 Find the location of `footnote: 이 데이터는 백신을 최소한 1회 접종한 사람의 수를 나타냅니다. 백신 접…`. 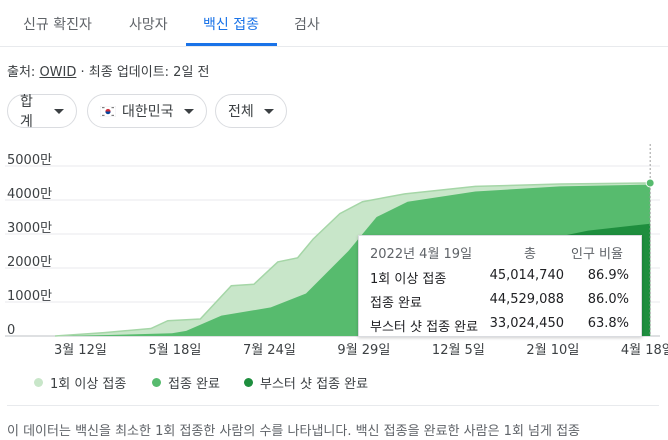

footnote: 이 데이터는 백신을 최소한 1회 접종한 사람의 수를 나타냅니다. 백신 접… is located at coordinates (294, 431).